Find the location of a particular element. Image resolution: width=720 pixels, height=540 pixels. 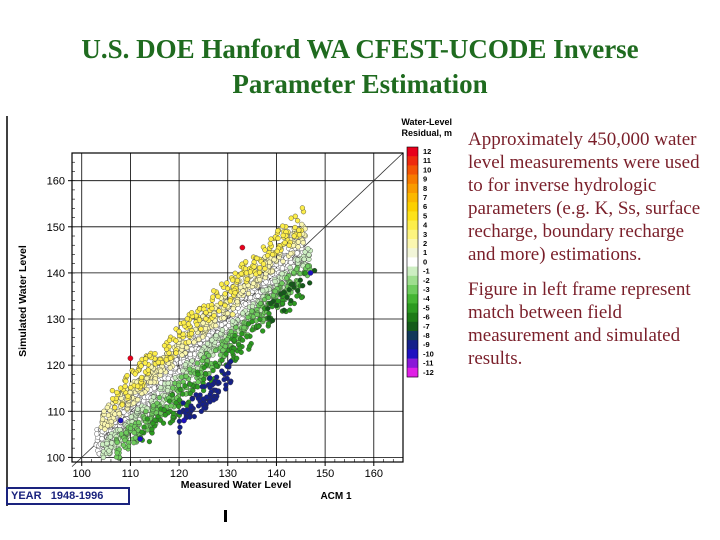

y-tick-label: 130 is located at coordinates (56, 320).